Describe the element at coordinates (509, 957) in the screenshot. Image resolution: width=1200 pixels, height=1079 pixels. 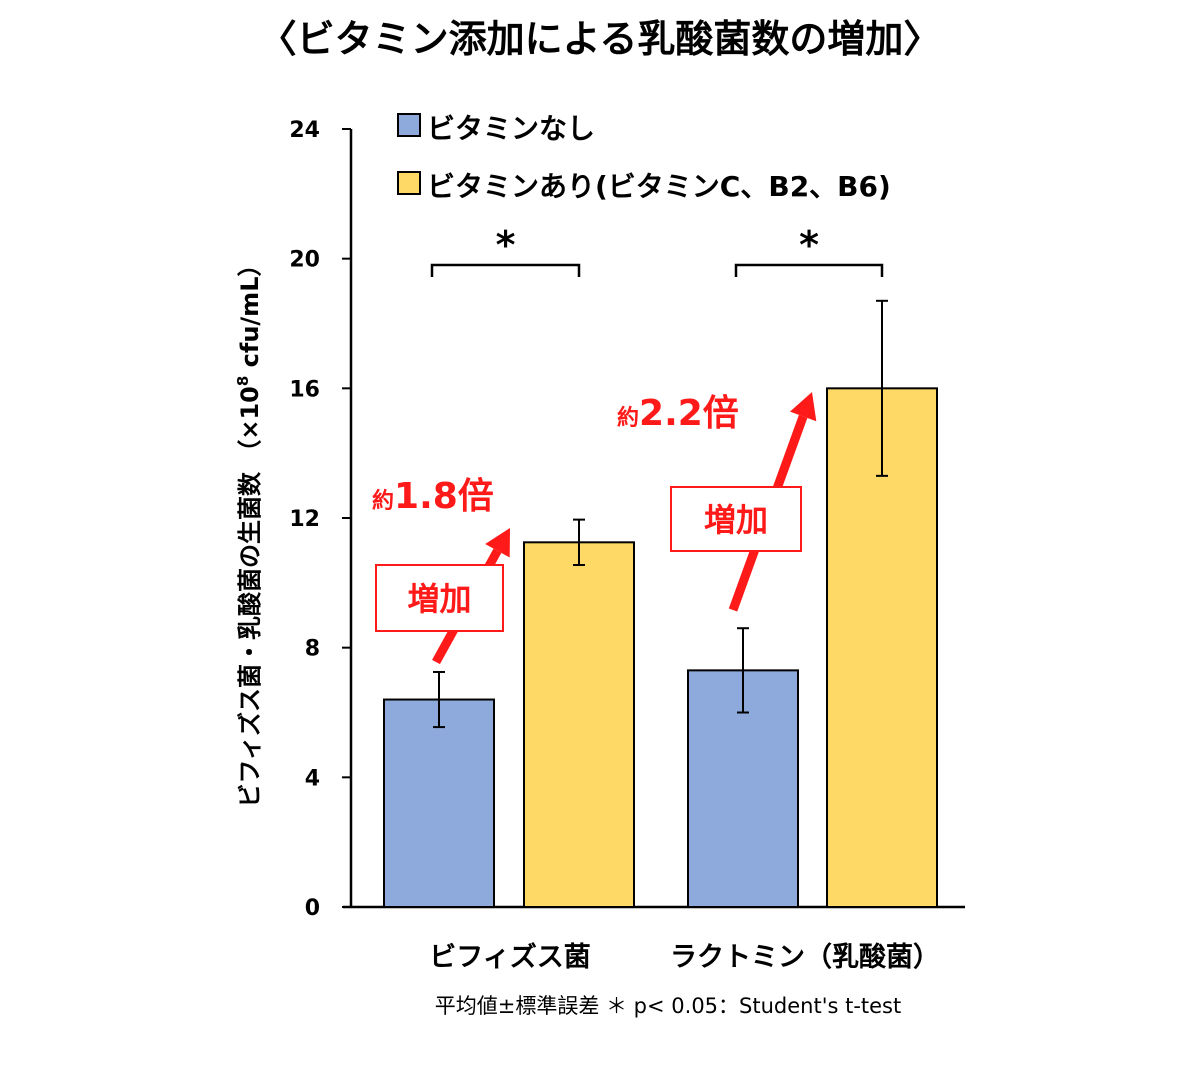
I see `category-label: ビフィズス菌` at that location.